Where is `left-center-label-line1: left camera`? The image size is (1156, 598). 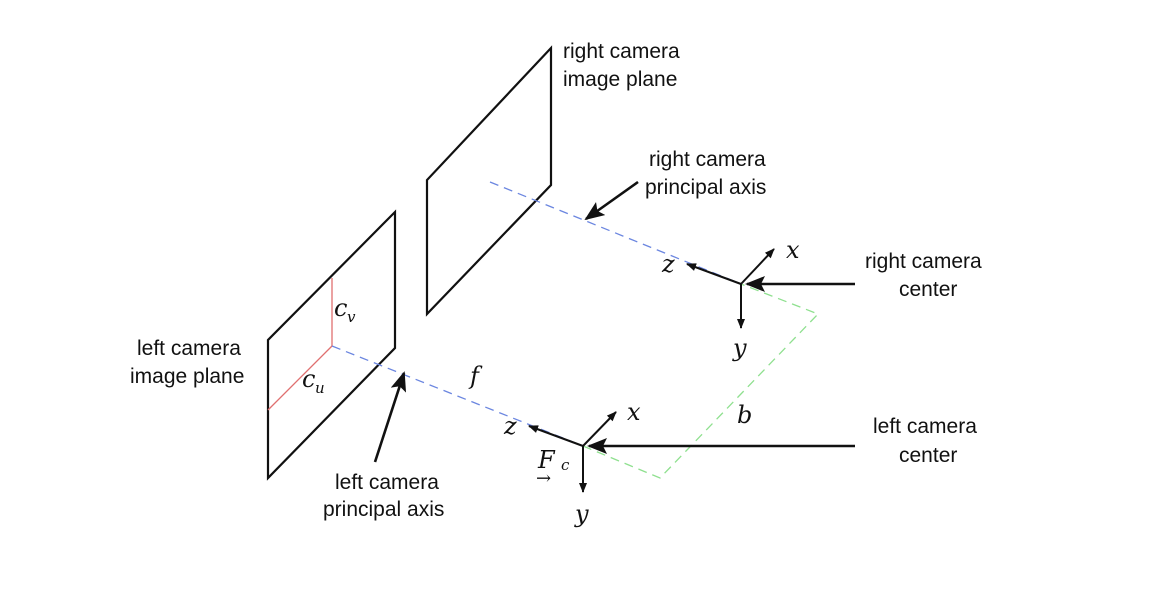 left-center-label-line1: left camera is located at coordinates (925, 426).